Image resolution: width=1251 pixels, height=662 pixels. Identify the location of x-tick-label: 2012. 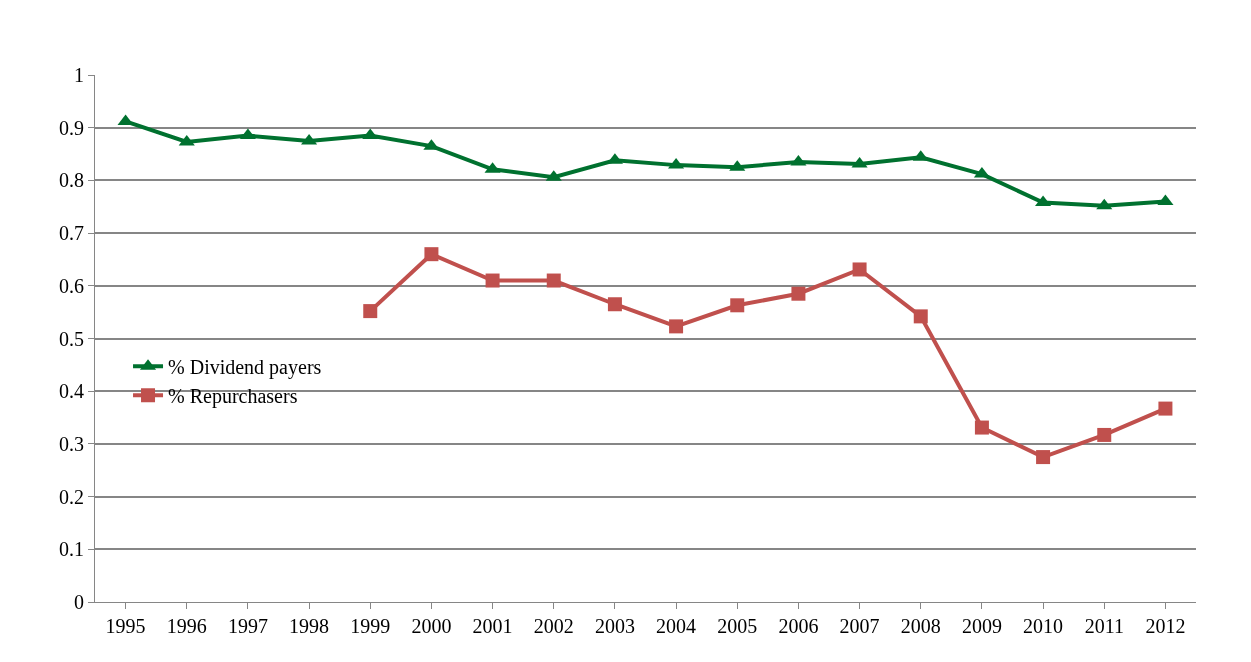
(1165, 626).